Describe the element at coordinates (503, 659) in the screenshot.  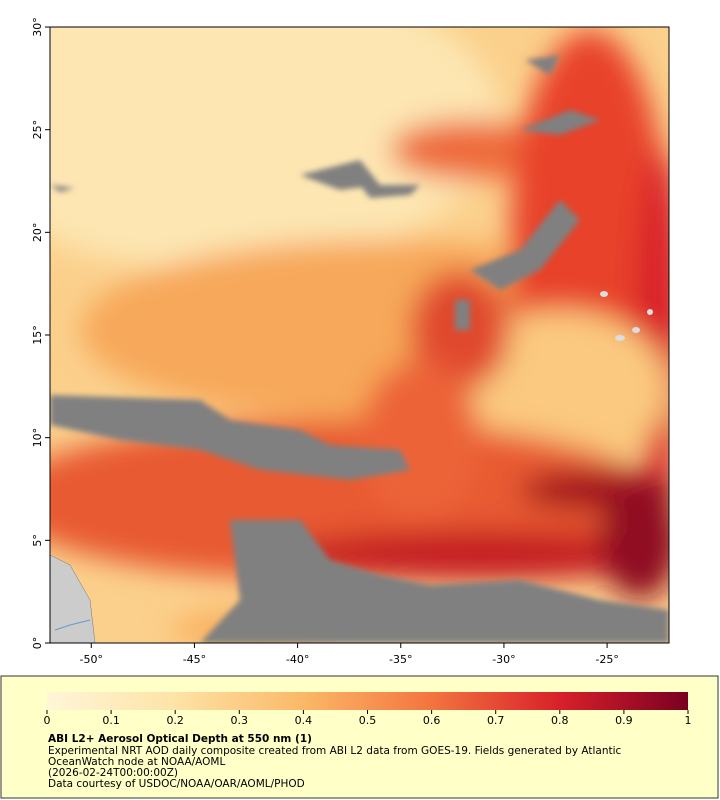
I see `x-tick-label: -30°` at that location.